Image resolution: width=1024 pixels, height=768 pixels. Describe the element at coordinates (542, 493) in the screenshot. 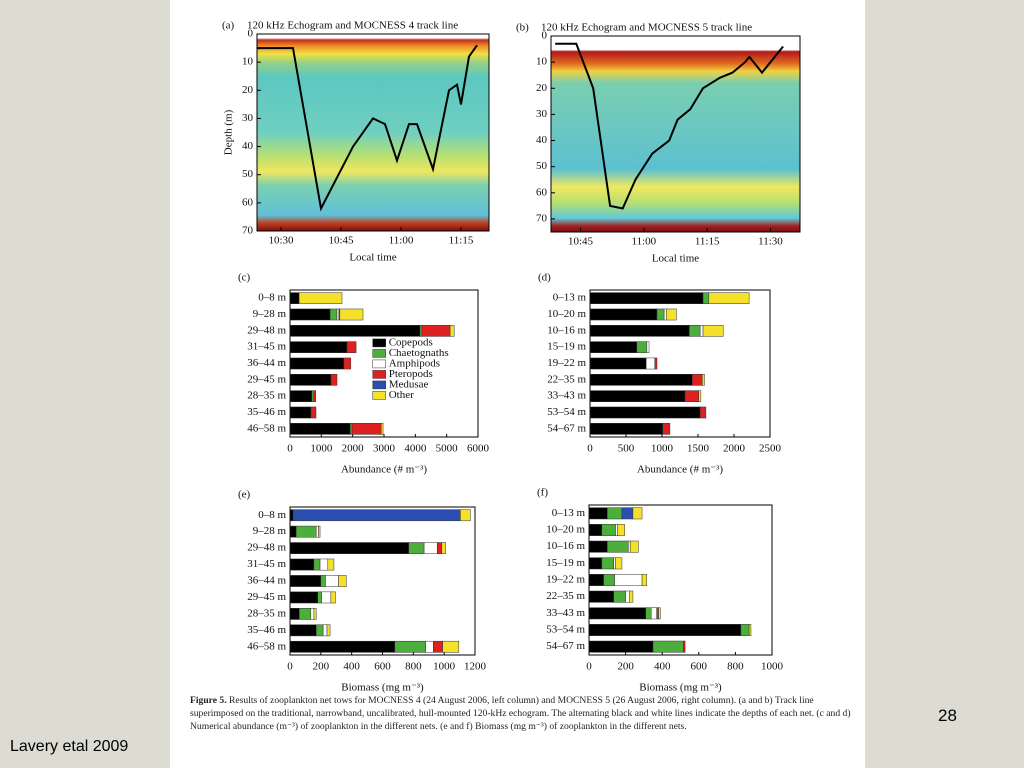

I see `panel-label: (f)` at that location.